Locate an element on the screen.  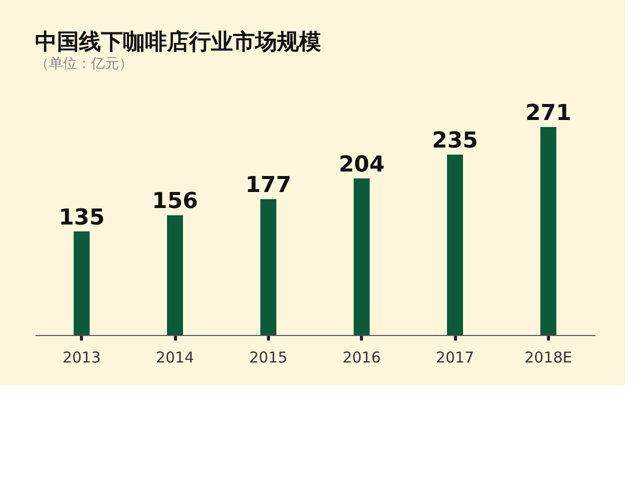
data-label: 235 is located at coordinates (455, 141).